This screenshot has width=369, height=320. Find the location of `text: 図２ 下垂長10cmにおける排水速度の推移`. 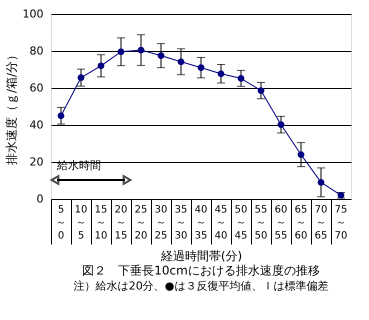

text: 図２ 下垂長10cmにおける排水速度の推移 is located at coordinates (201, 271).